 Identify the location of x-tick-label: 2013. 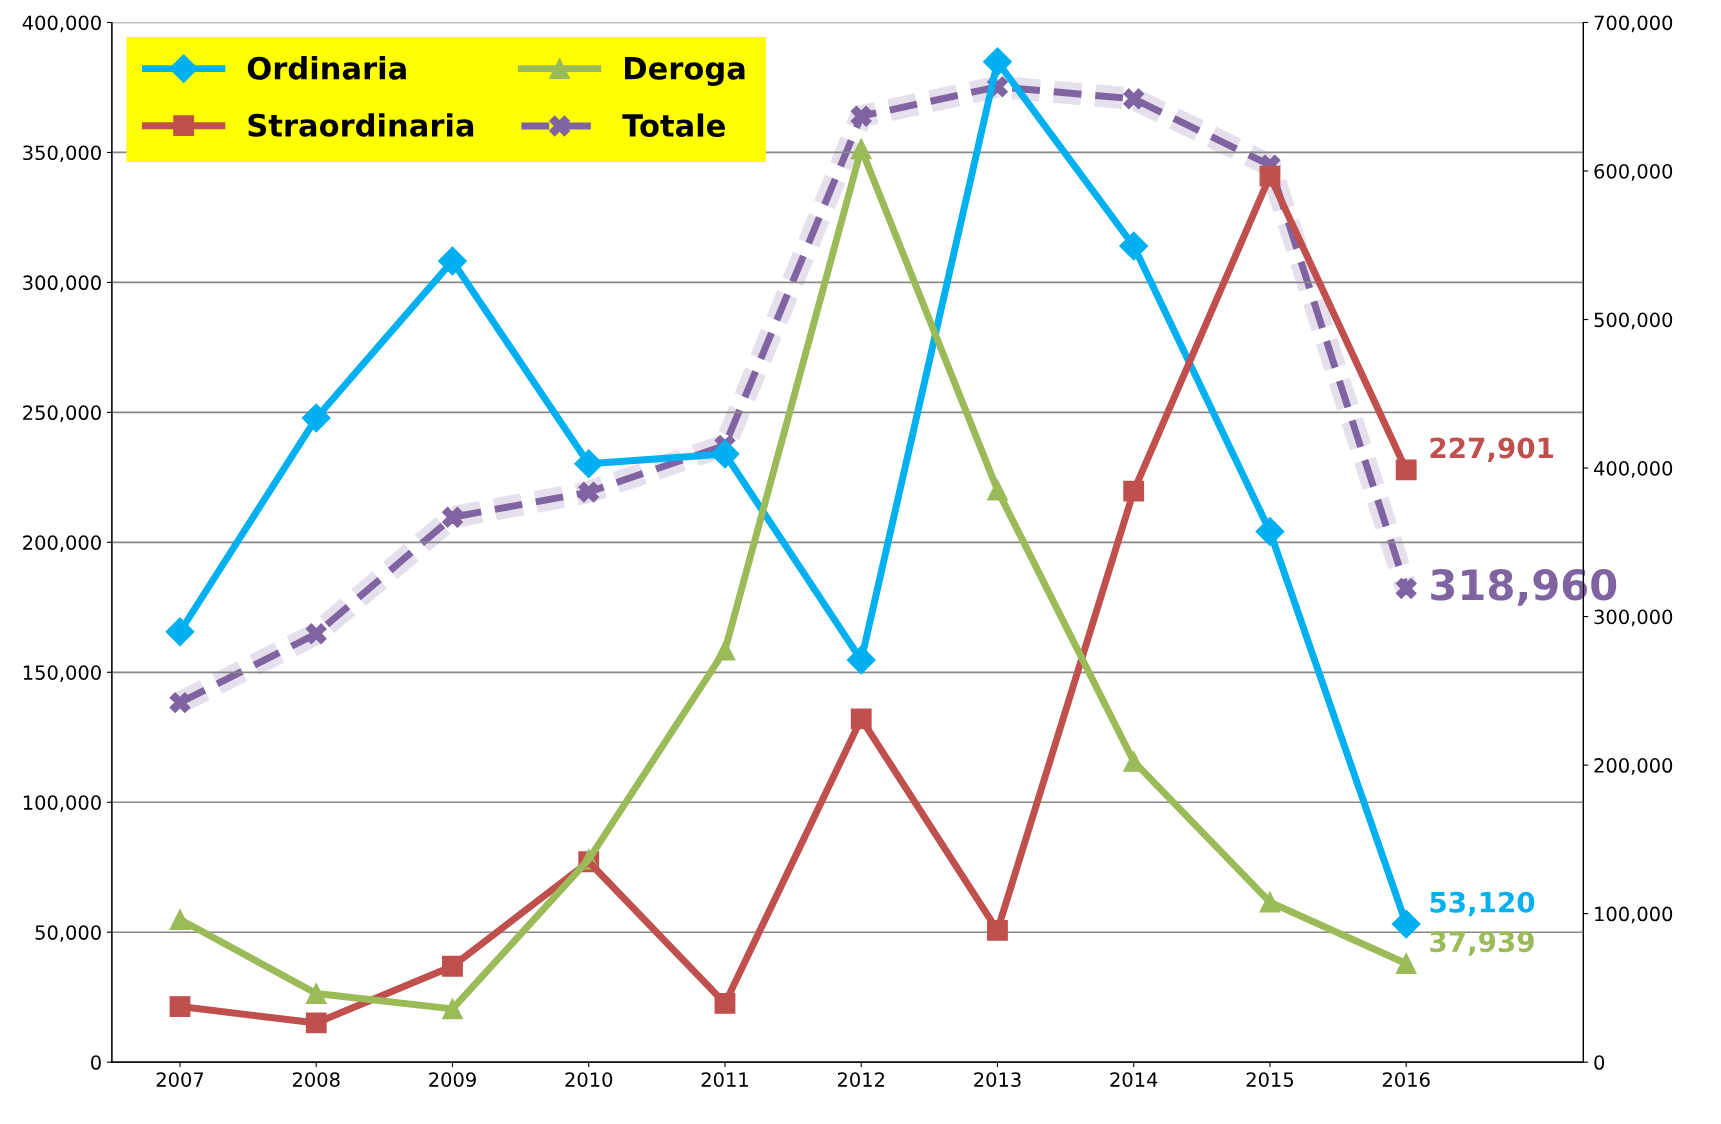
(997, 1079).